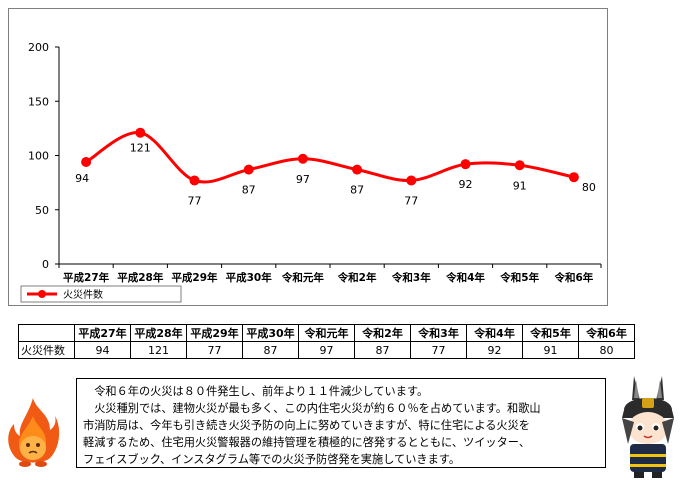  Describe the element at coordinates (194, 277) in the screenshot. I see `x-tick-label: 平成29年` at that location.